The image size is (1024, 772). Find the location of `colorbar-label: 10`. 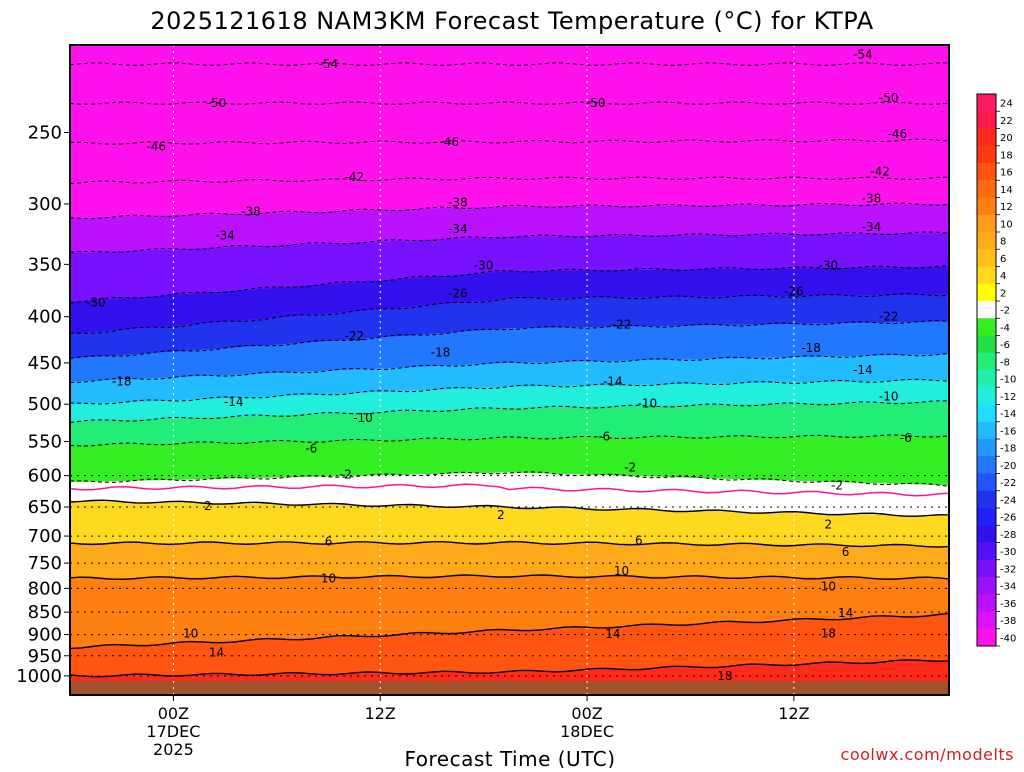

colorbar-label: 10 is located at coordinates (1006, 224).